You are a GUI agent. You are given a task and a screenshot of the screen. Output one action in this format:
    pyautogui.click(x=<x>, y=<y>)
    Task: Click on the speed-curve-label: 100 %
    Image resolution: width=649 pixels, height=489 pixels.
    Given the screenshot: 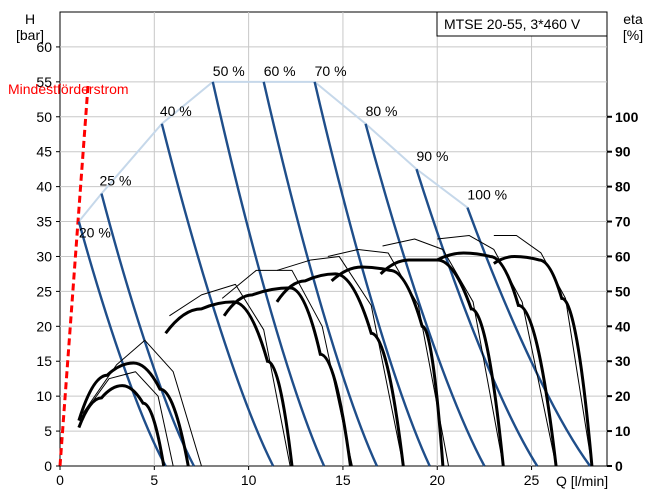 What is the action you would take?
    pyautogui.click(x=487, y=195)
    